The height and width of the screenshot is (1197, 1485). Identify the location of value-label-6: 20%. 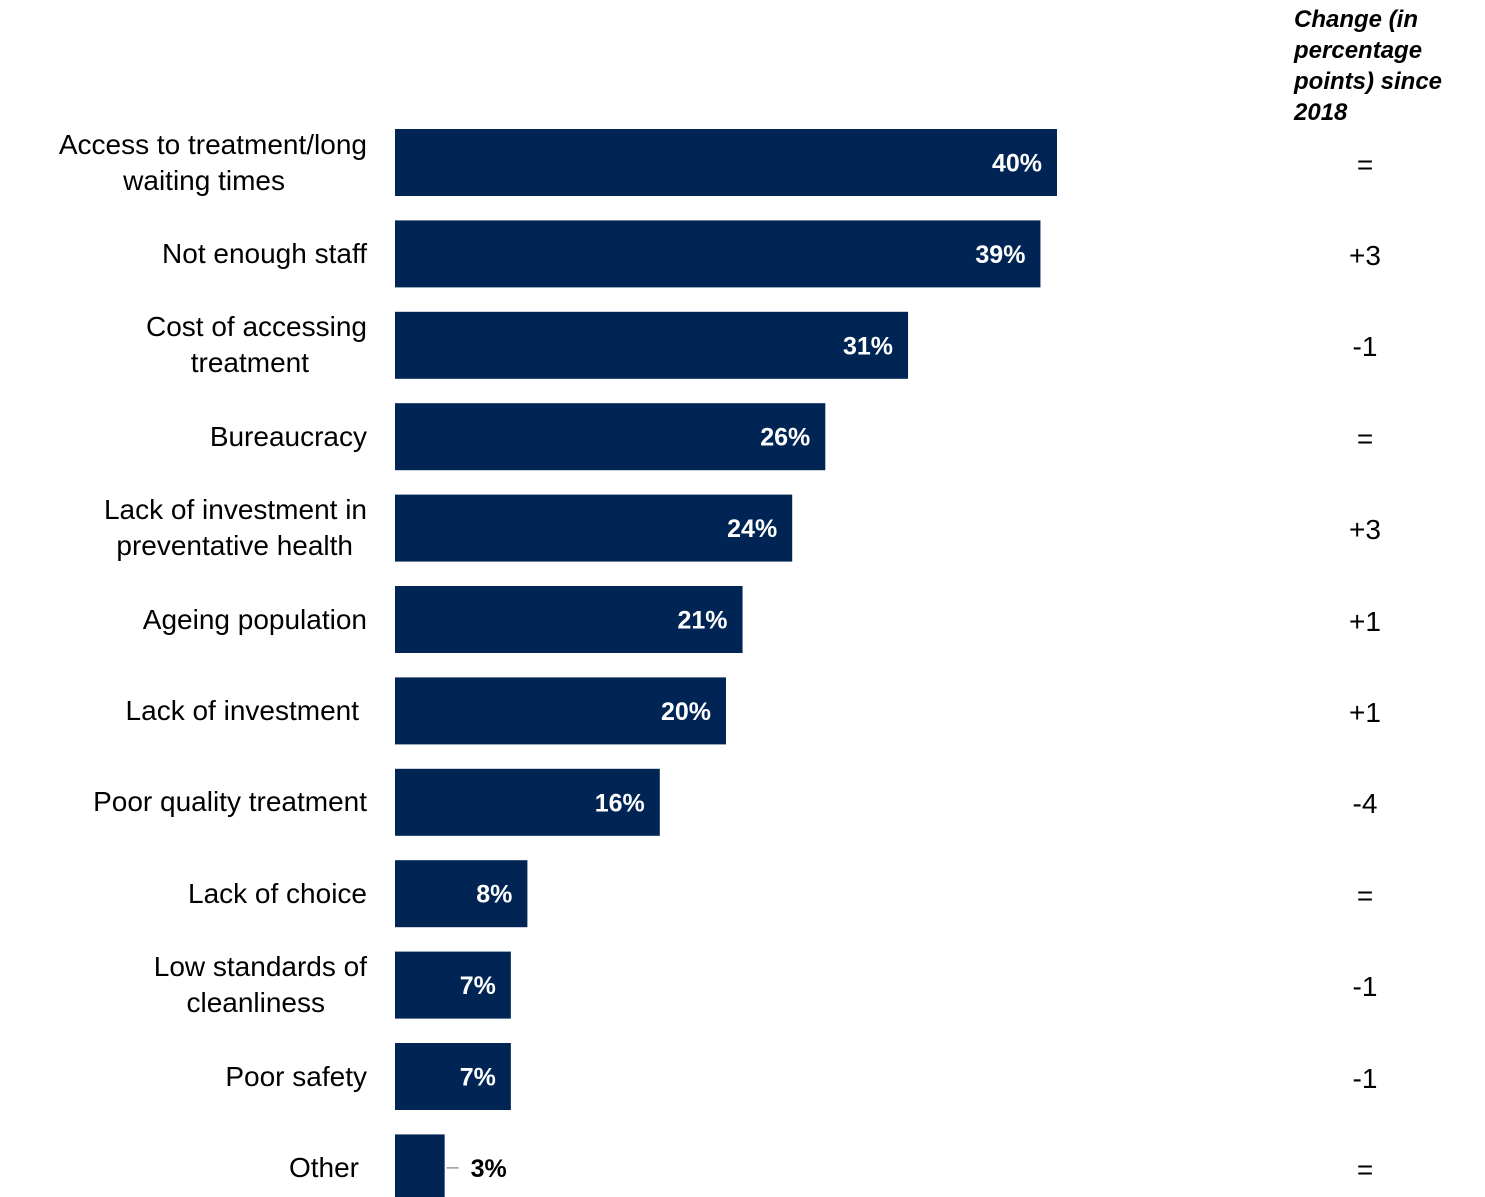
(686, 712).